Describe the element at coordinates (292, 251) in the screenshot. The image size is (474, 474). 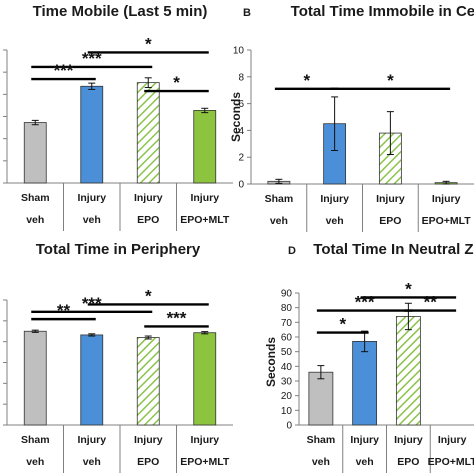
I see `panel-letter: D` at that location.